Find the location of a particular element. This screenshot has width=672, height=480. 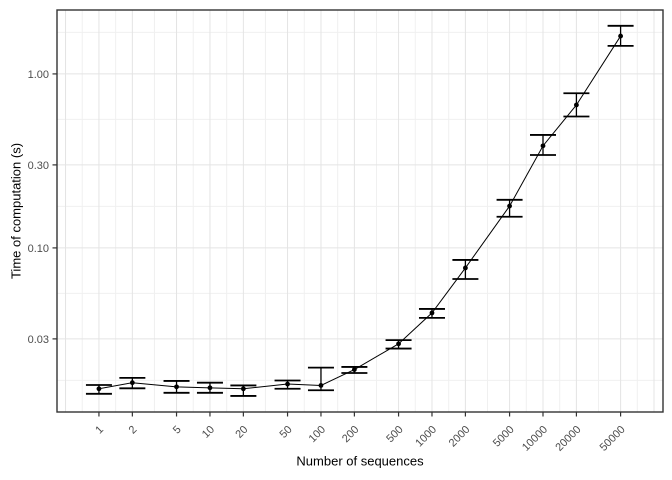

x-tick-label: 50000 is located at coordinates (613, 439).